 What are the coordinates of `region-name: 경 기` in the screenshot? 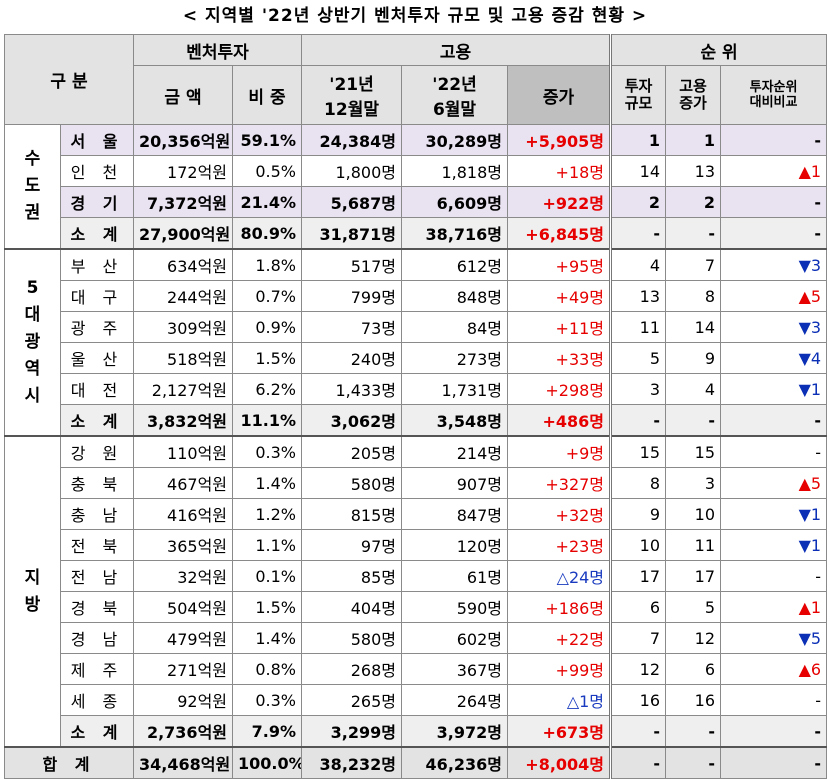 It's located at (97, 202).